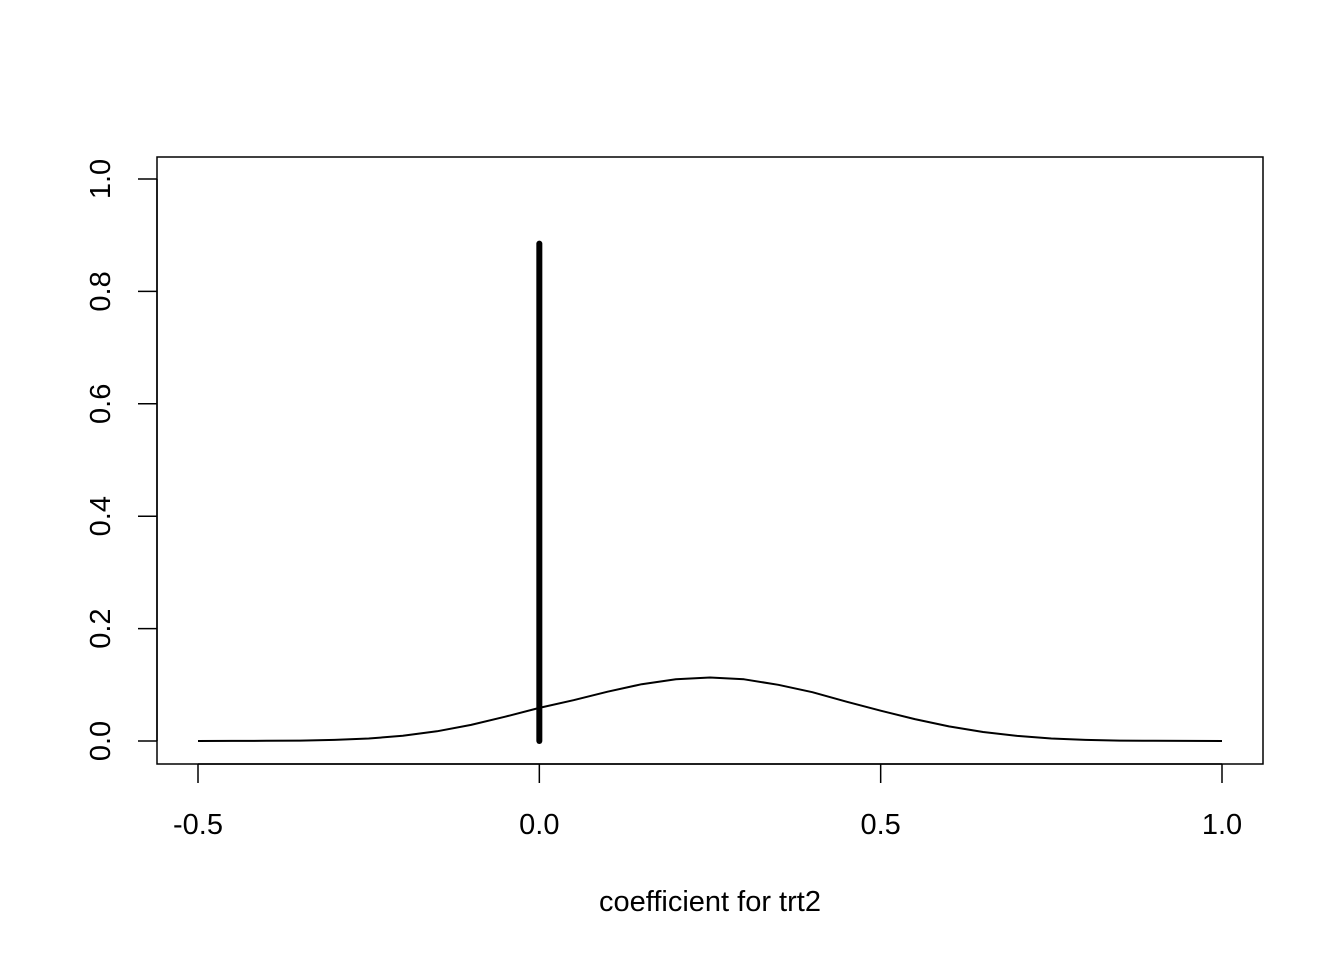  Describe the element at coordinates (101, 404) in the screenshot. I see `y-tick-label: 0.6` at that location.